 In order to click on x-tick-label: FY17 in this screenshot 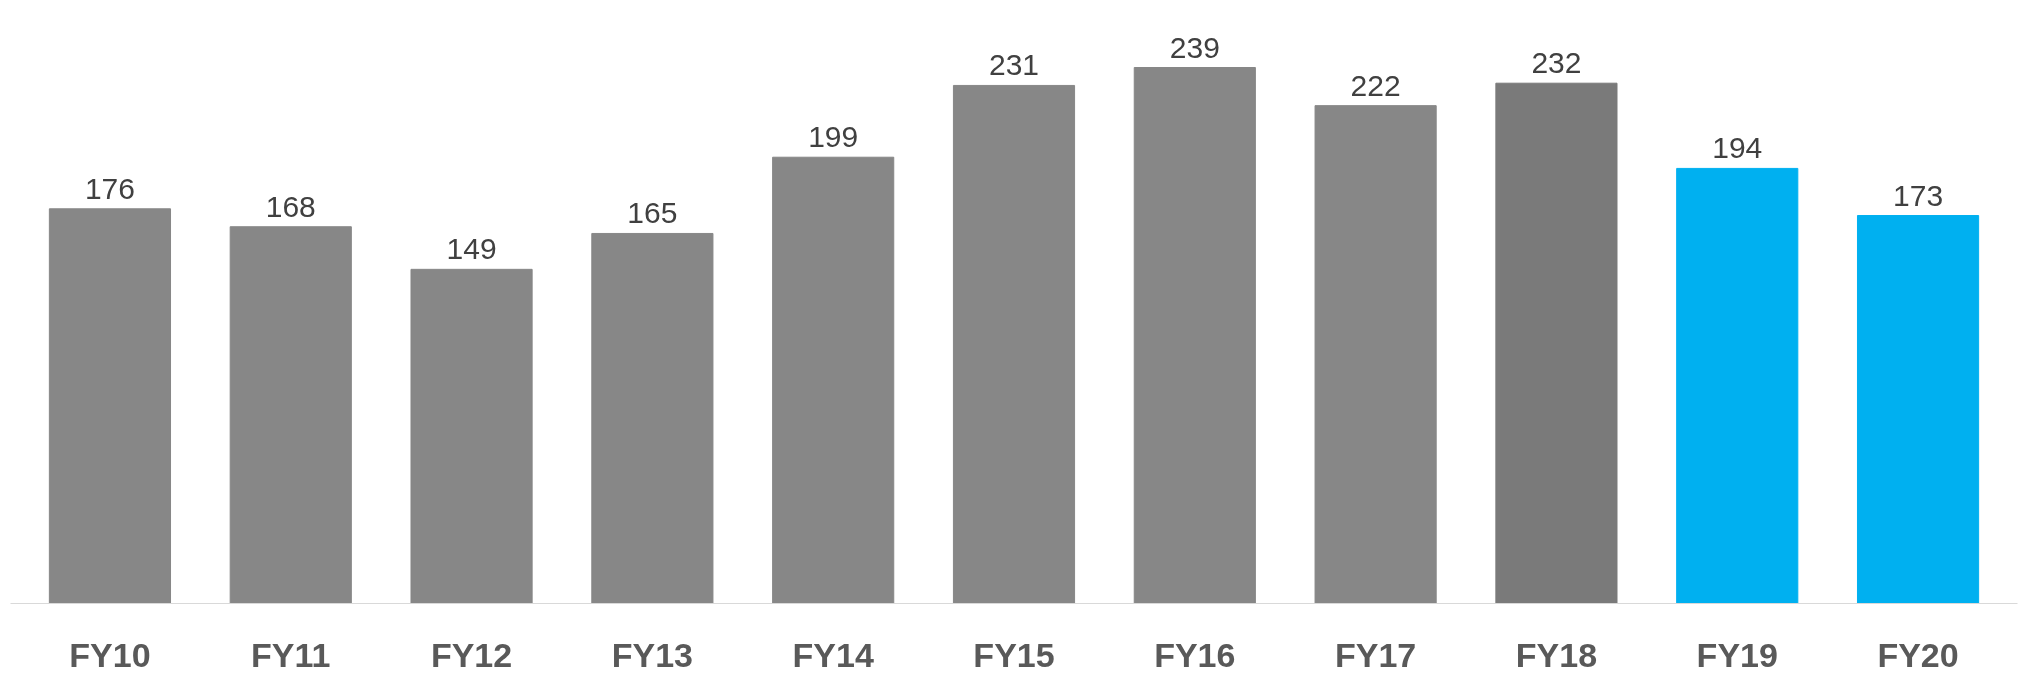, I will do `click(1375, 654)`.